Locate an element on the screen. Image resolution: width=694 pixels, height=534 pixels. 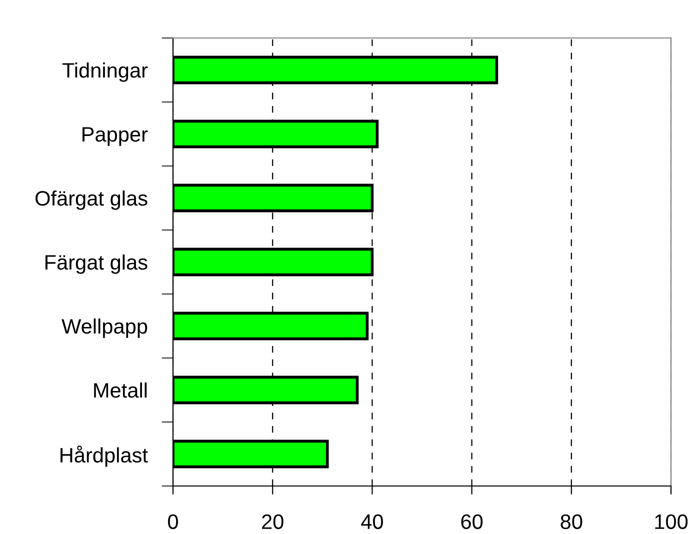
y-tick-label: Metall is located at coordinates (120, 390).